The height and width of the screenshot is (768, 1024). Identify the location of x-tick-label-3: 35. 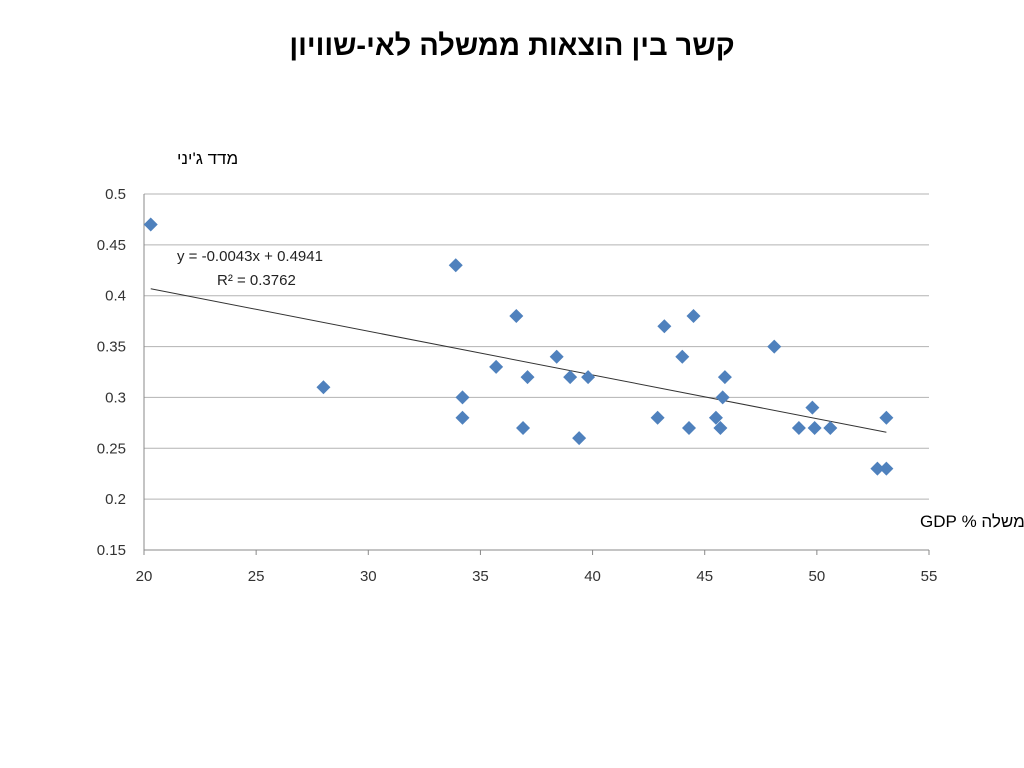
(480, 576).